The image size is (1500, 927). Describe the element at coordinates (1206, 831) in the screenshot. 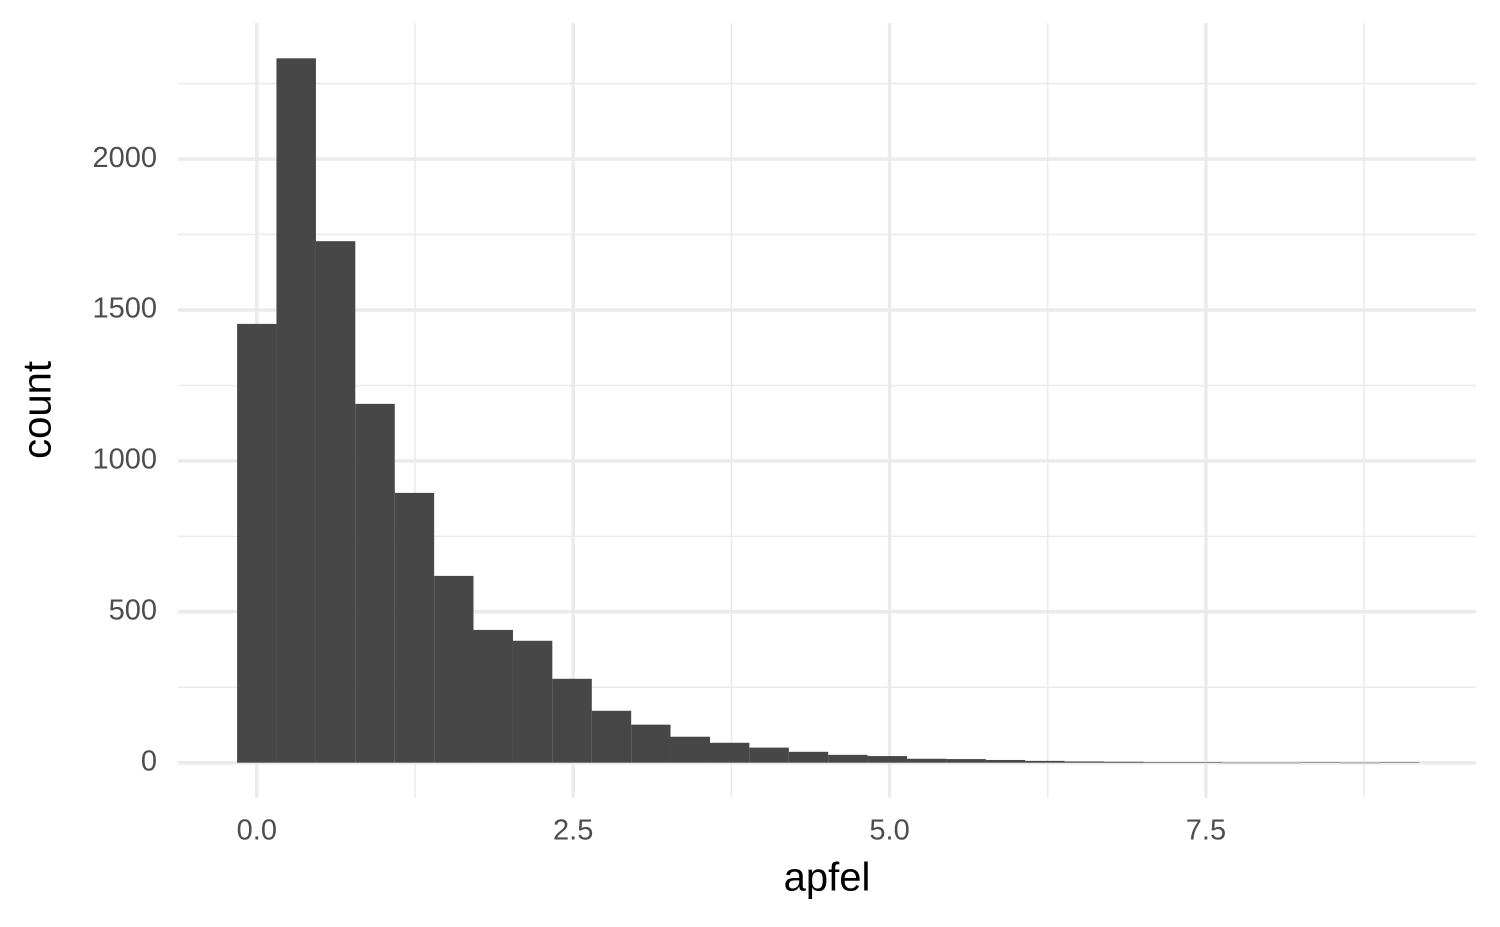

I see `x-tick-label: 7.5` at that location.